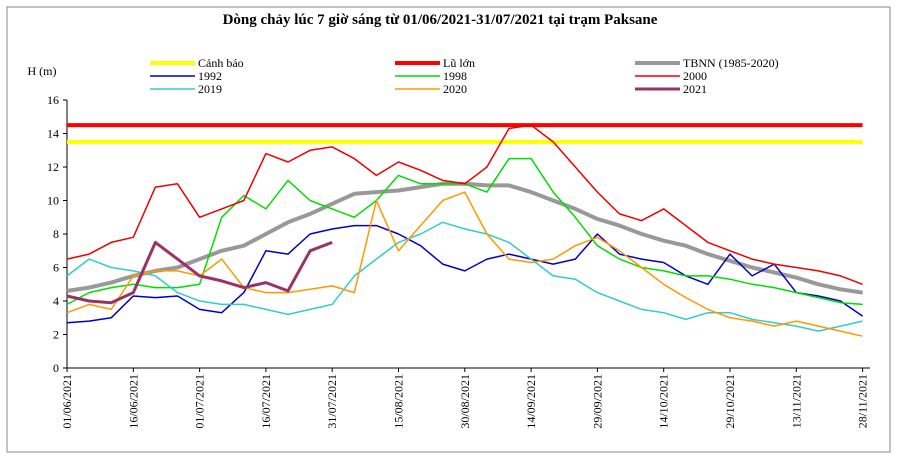 This screenshot has height=464, width=899. What do you see at coordinates (56, 234) in the screenshot?
I see `y-tick-label: 8` at bounding box center [56, 234].